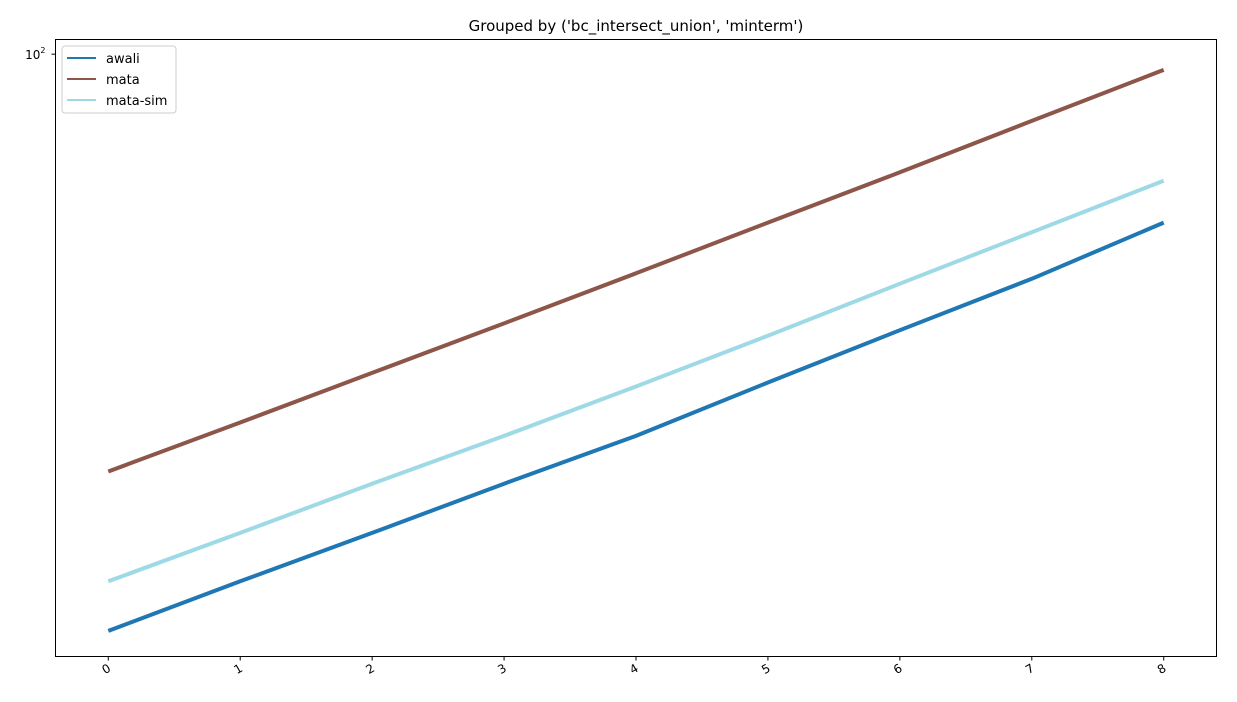 This screenshot has width=1237, height=702. I want to click on legend-label-mata-sim: mata-sim, so click(136, 101).